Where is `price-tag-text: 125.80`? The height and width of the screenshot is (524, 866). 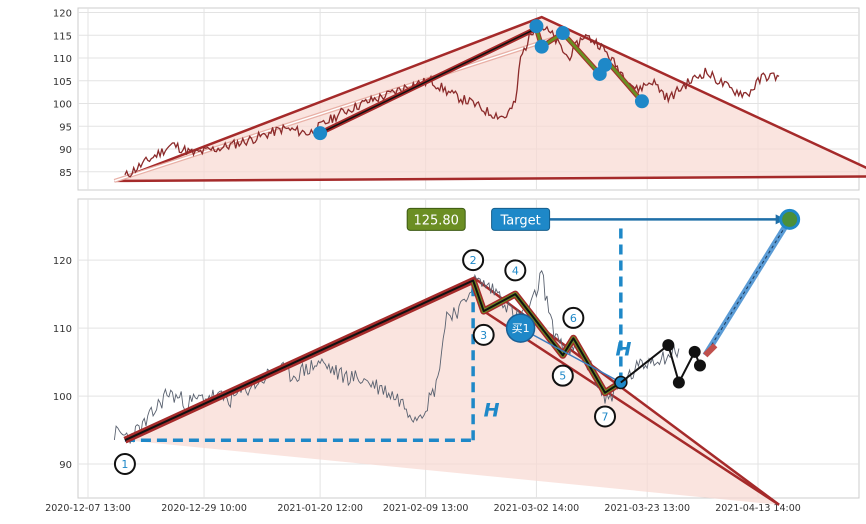
price-tag-text: 125.80 is located at coordinates (436, 220).